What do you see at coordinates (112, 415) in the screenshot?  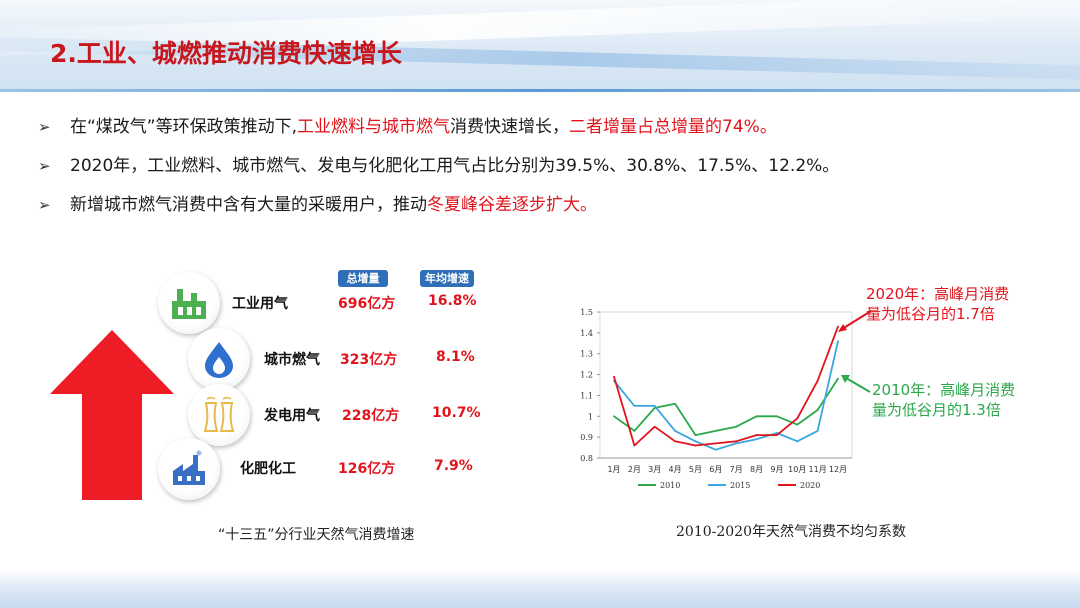 I see `up-arrow-icon` at bounding box center [112, 415].